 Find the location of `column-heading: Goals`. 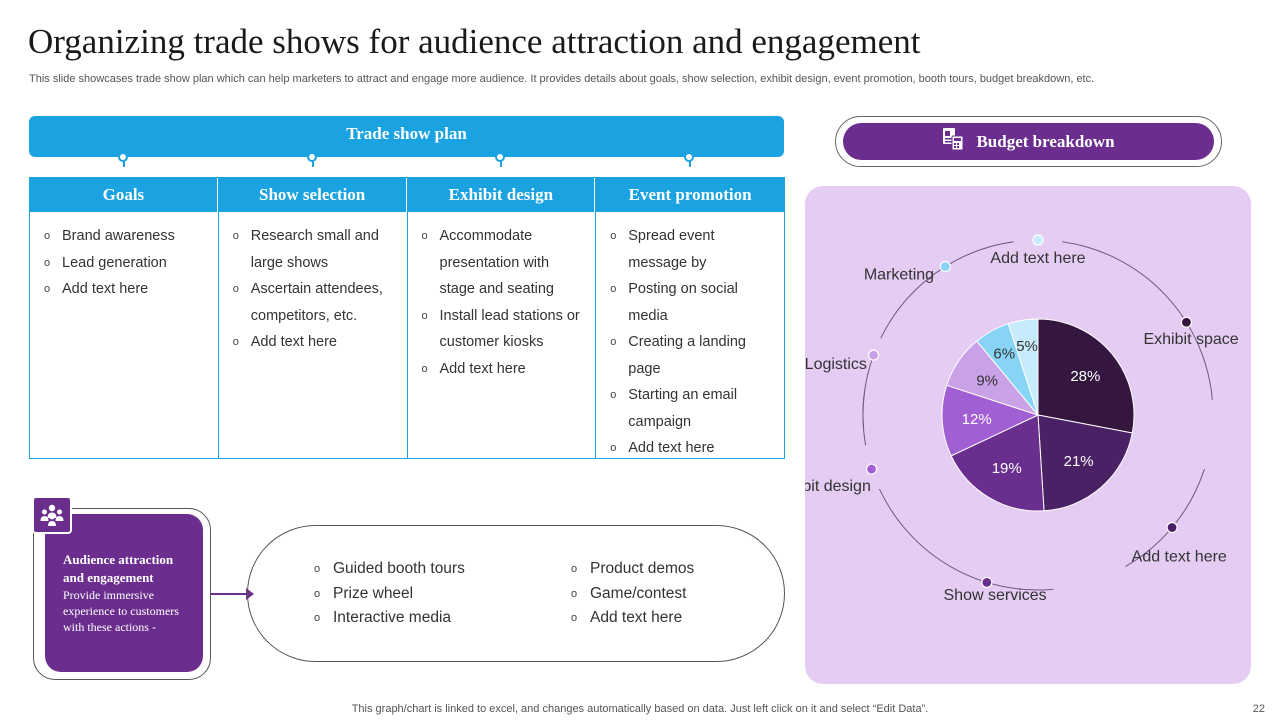

column-heading: Goals is located at coordinates (124, 195).